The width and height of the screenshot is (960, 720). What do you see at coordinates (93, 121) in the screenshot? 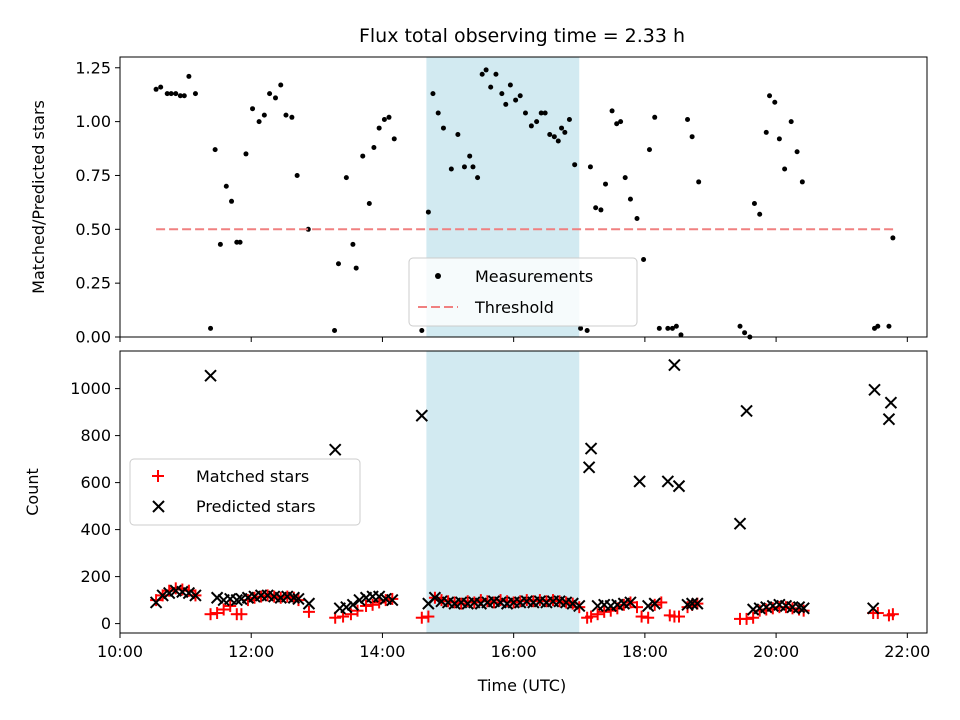
I see `top-y-tick-label: 1.00` at bounding box center [93, 121].